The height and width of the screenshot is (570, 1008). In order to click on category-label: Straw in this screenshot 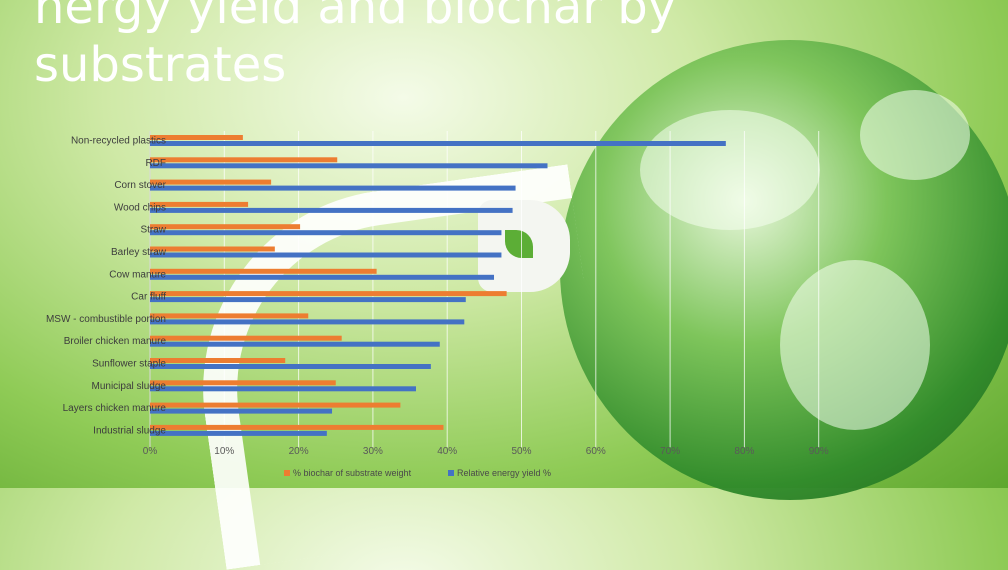, I will do `click(153, 230)`.